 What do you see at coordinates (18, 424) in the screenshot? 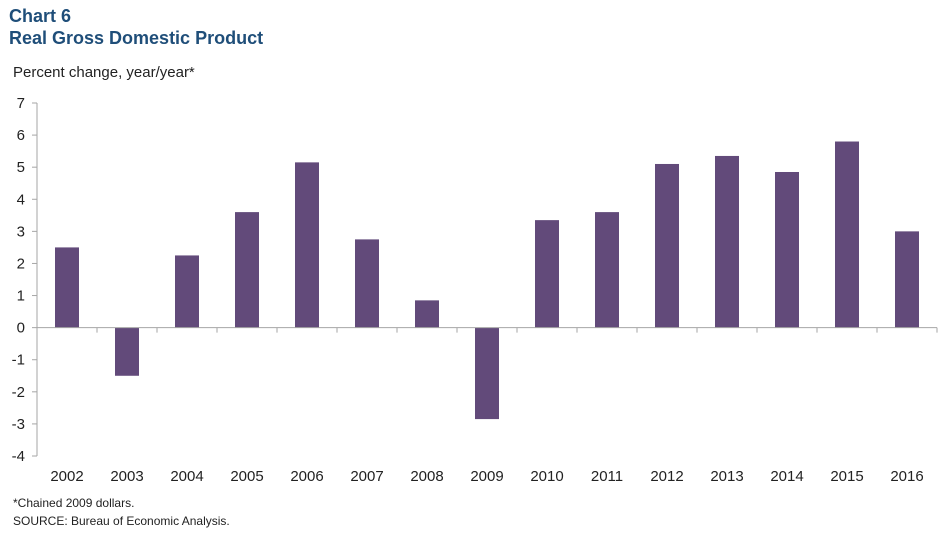
I see `y-tick-label: -3` at bounding box center [18, 424].